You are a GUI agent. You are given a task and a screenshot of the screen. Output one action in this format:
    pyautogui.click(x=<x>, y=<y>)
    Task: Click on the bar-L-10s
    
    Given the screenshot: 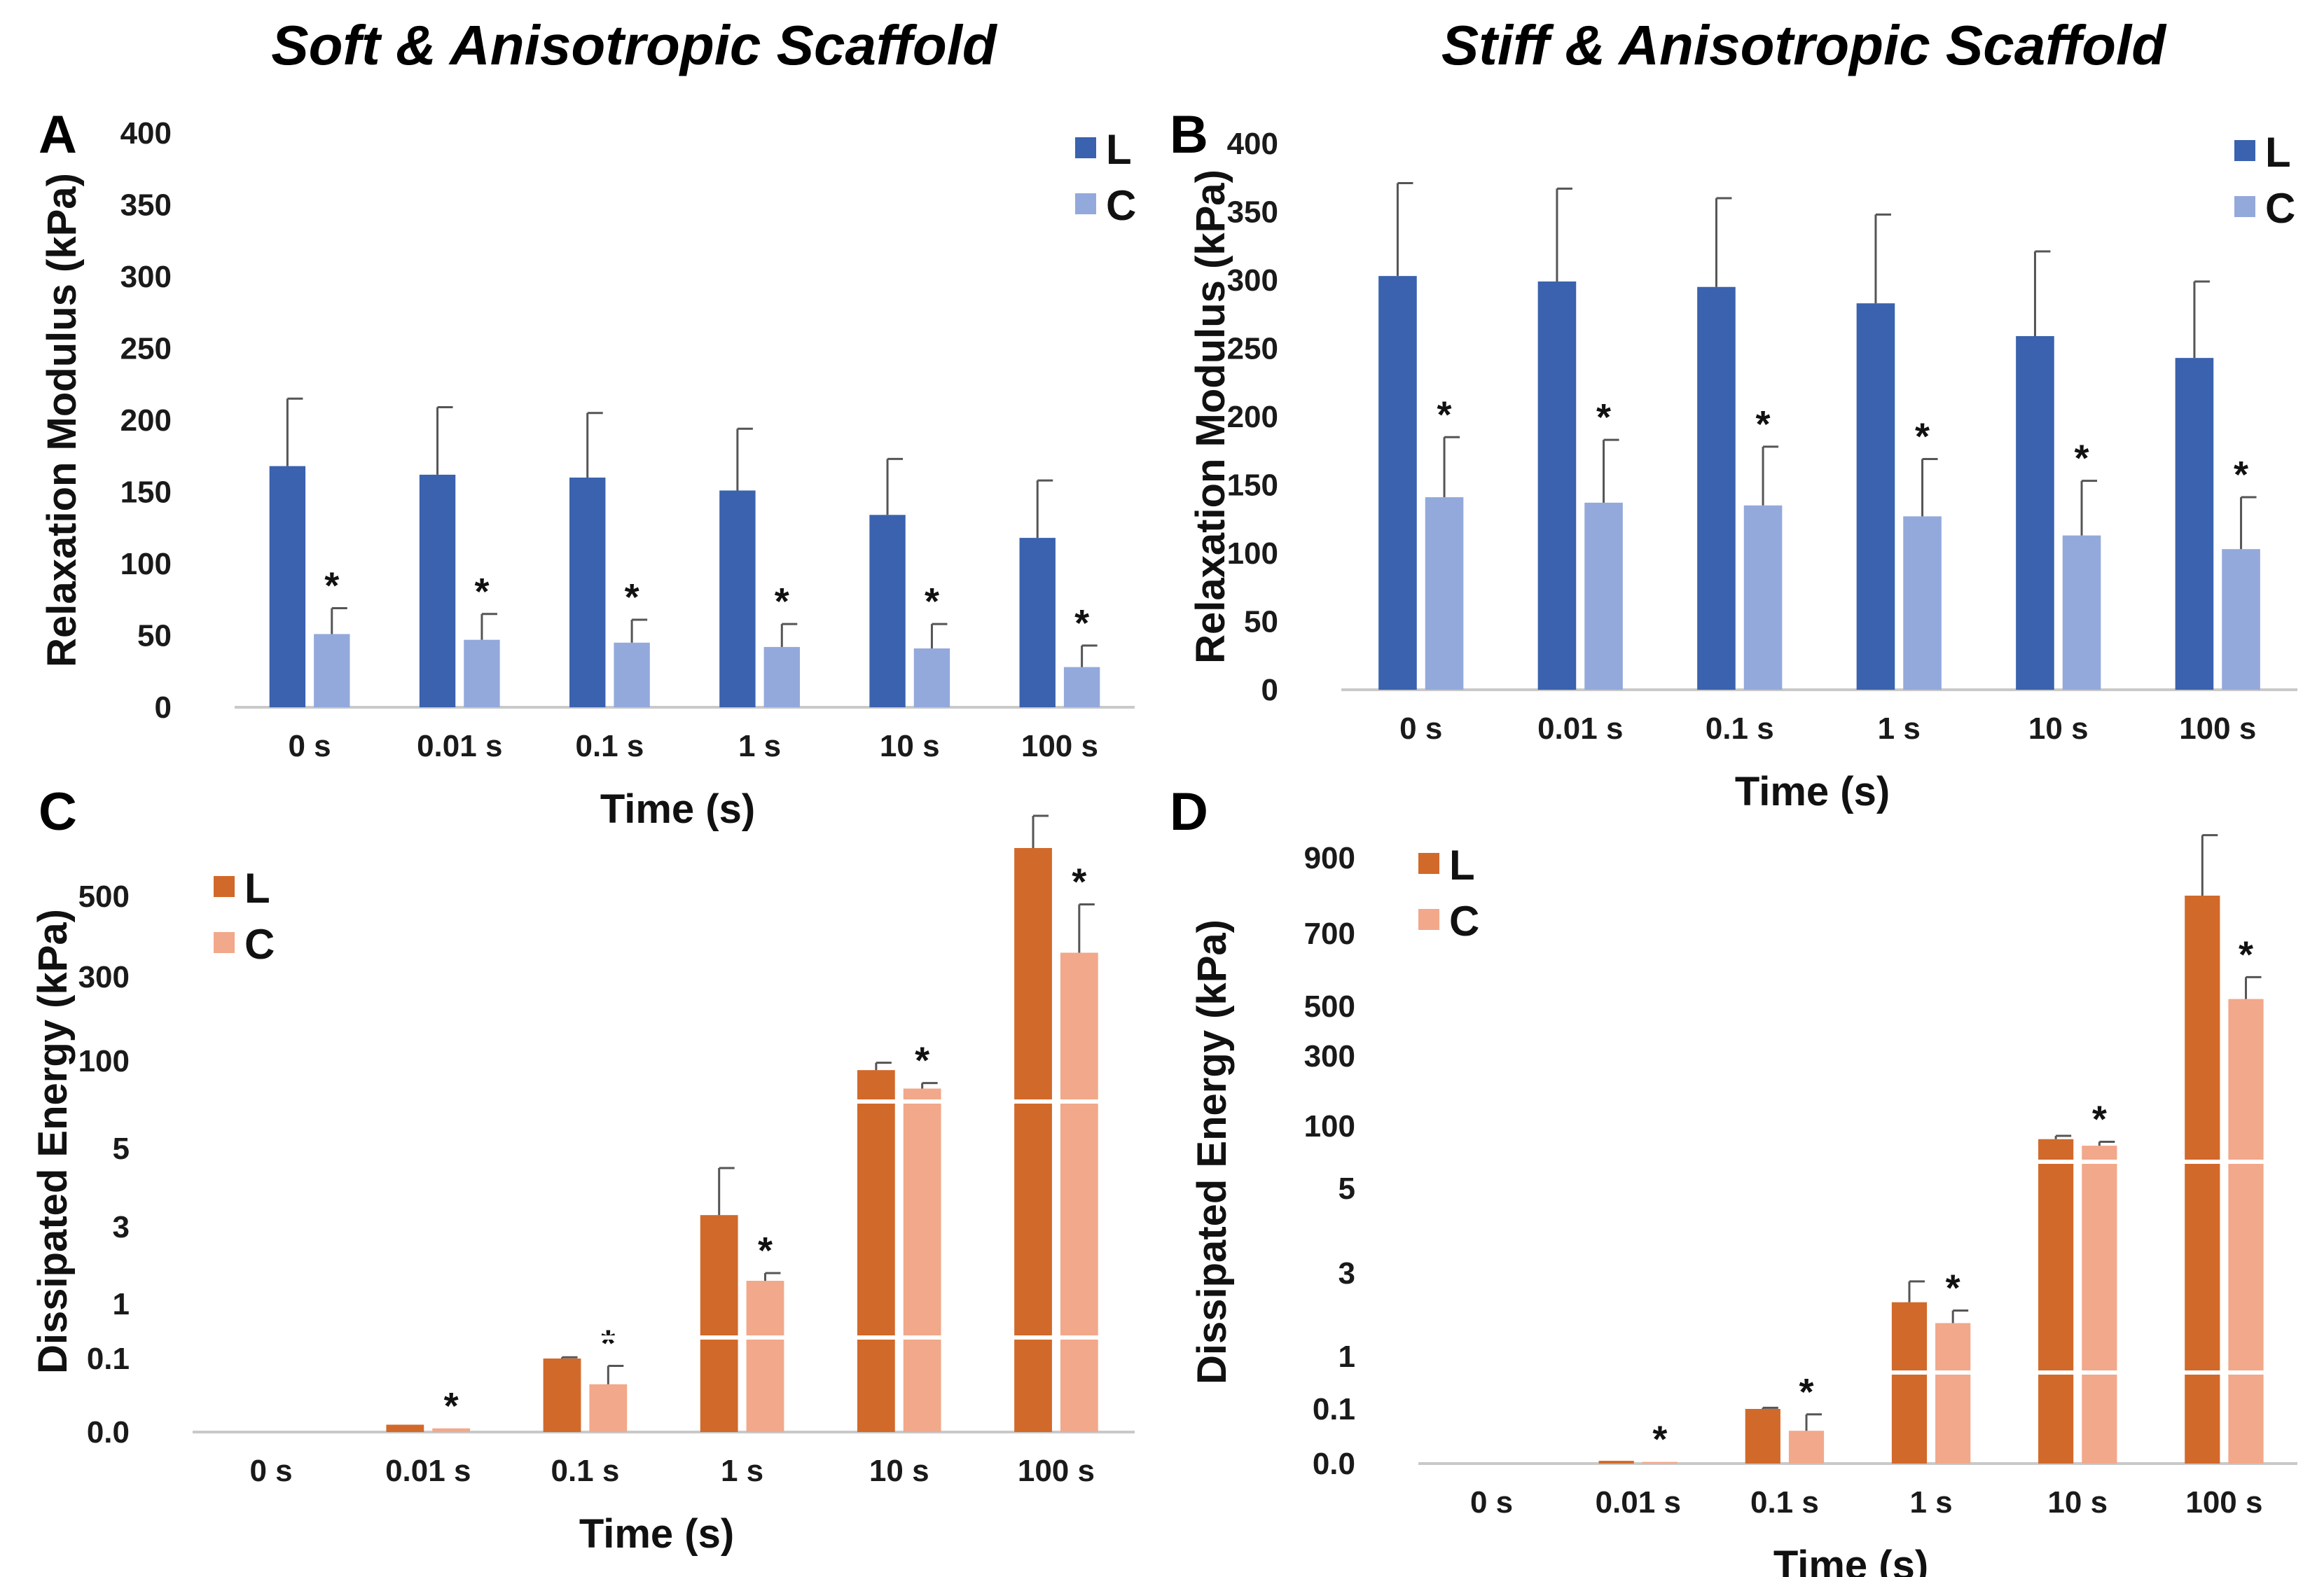 What is the action you would take?
    pyautogui.click(x=2035, y=512)
    